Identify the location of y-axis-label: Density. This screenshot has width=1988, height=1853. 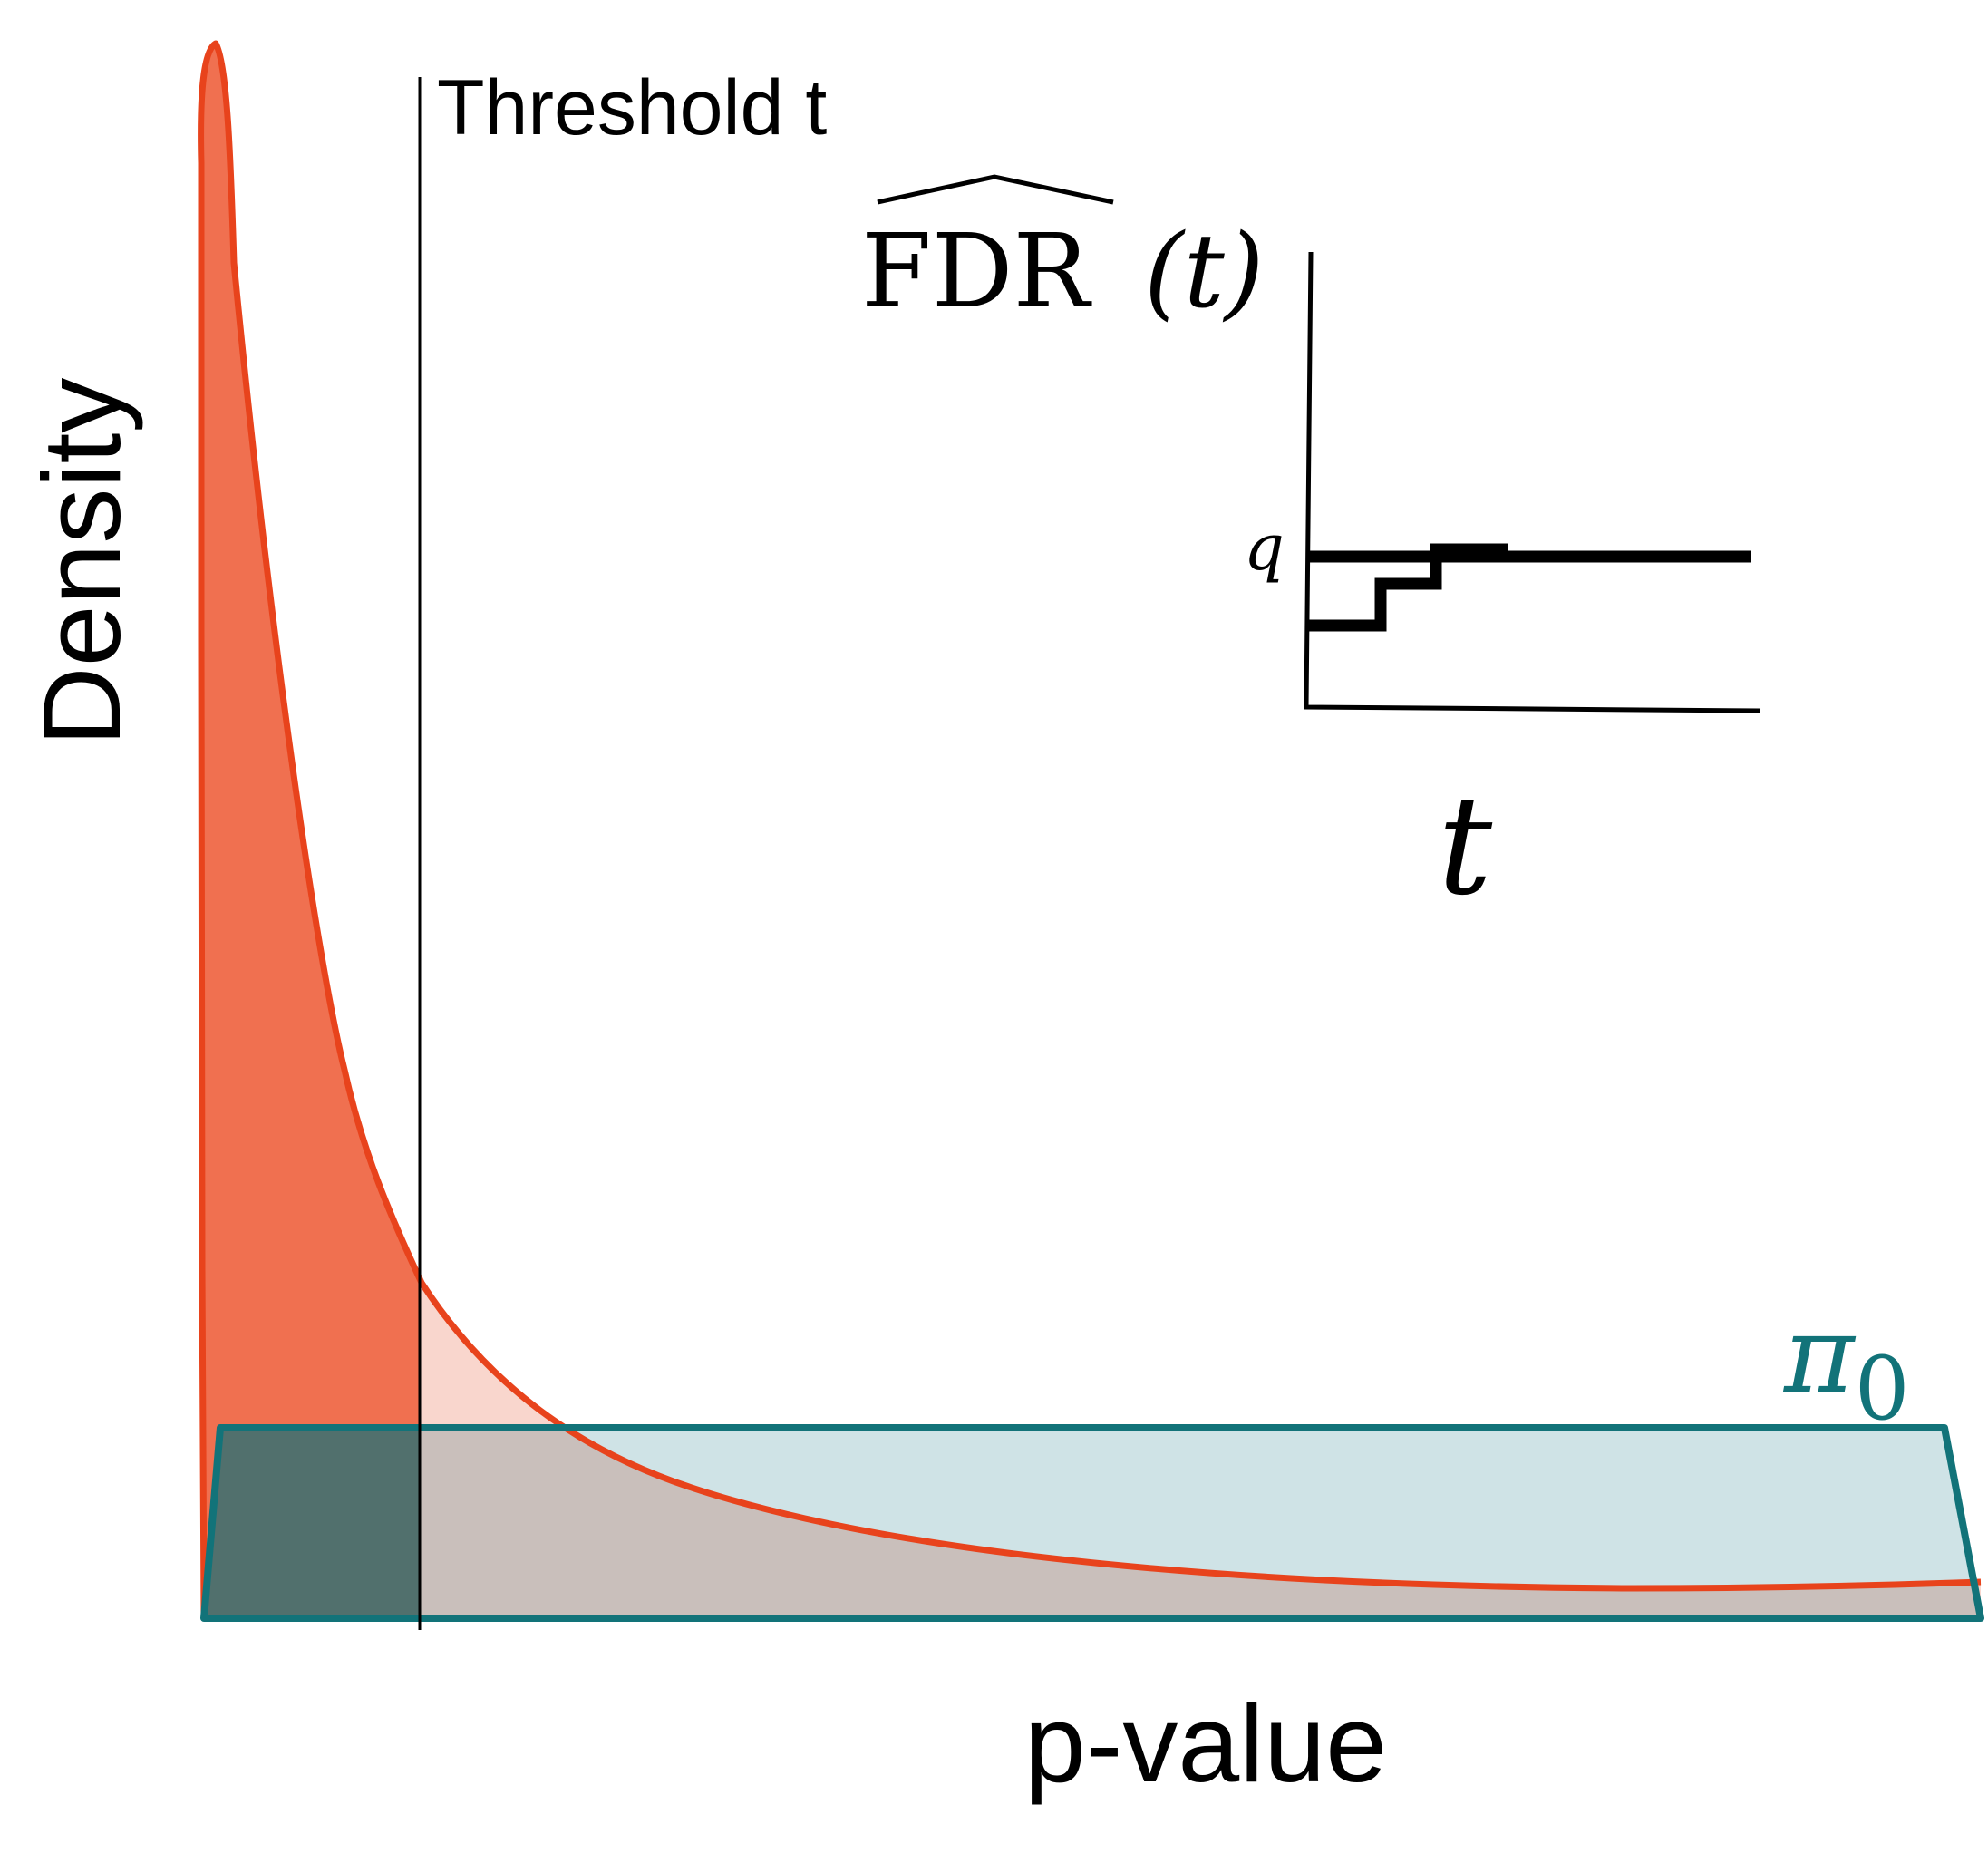
(82, 562).